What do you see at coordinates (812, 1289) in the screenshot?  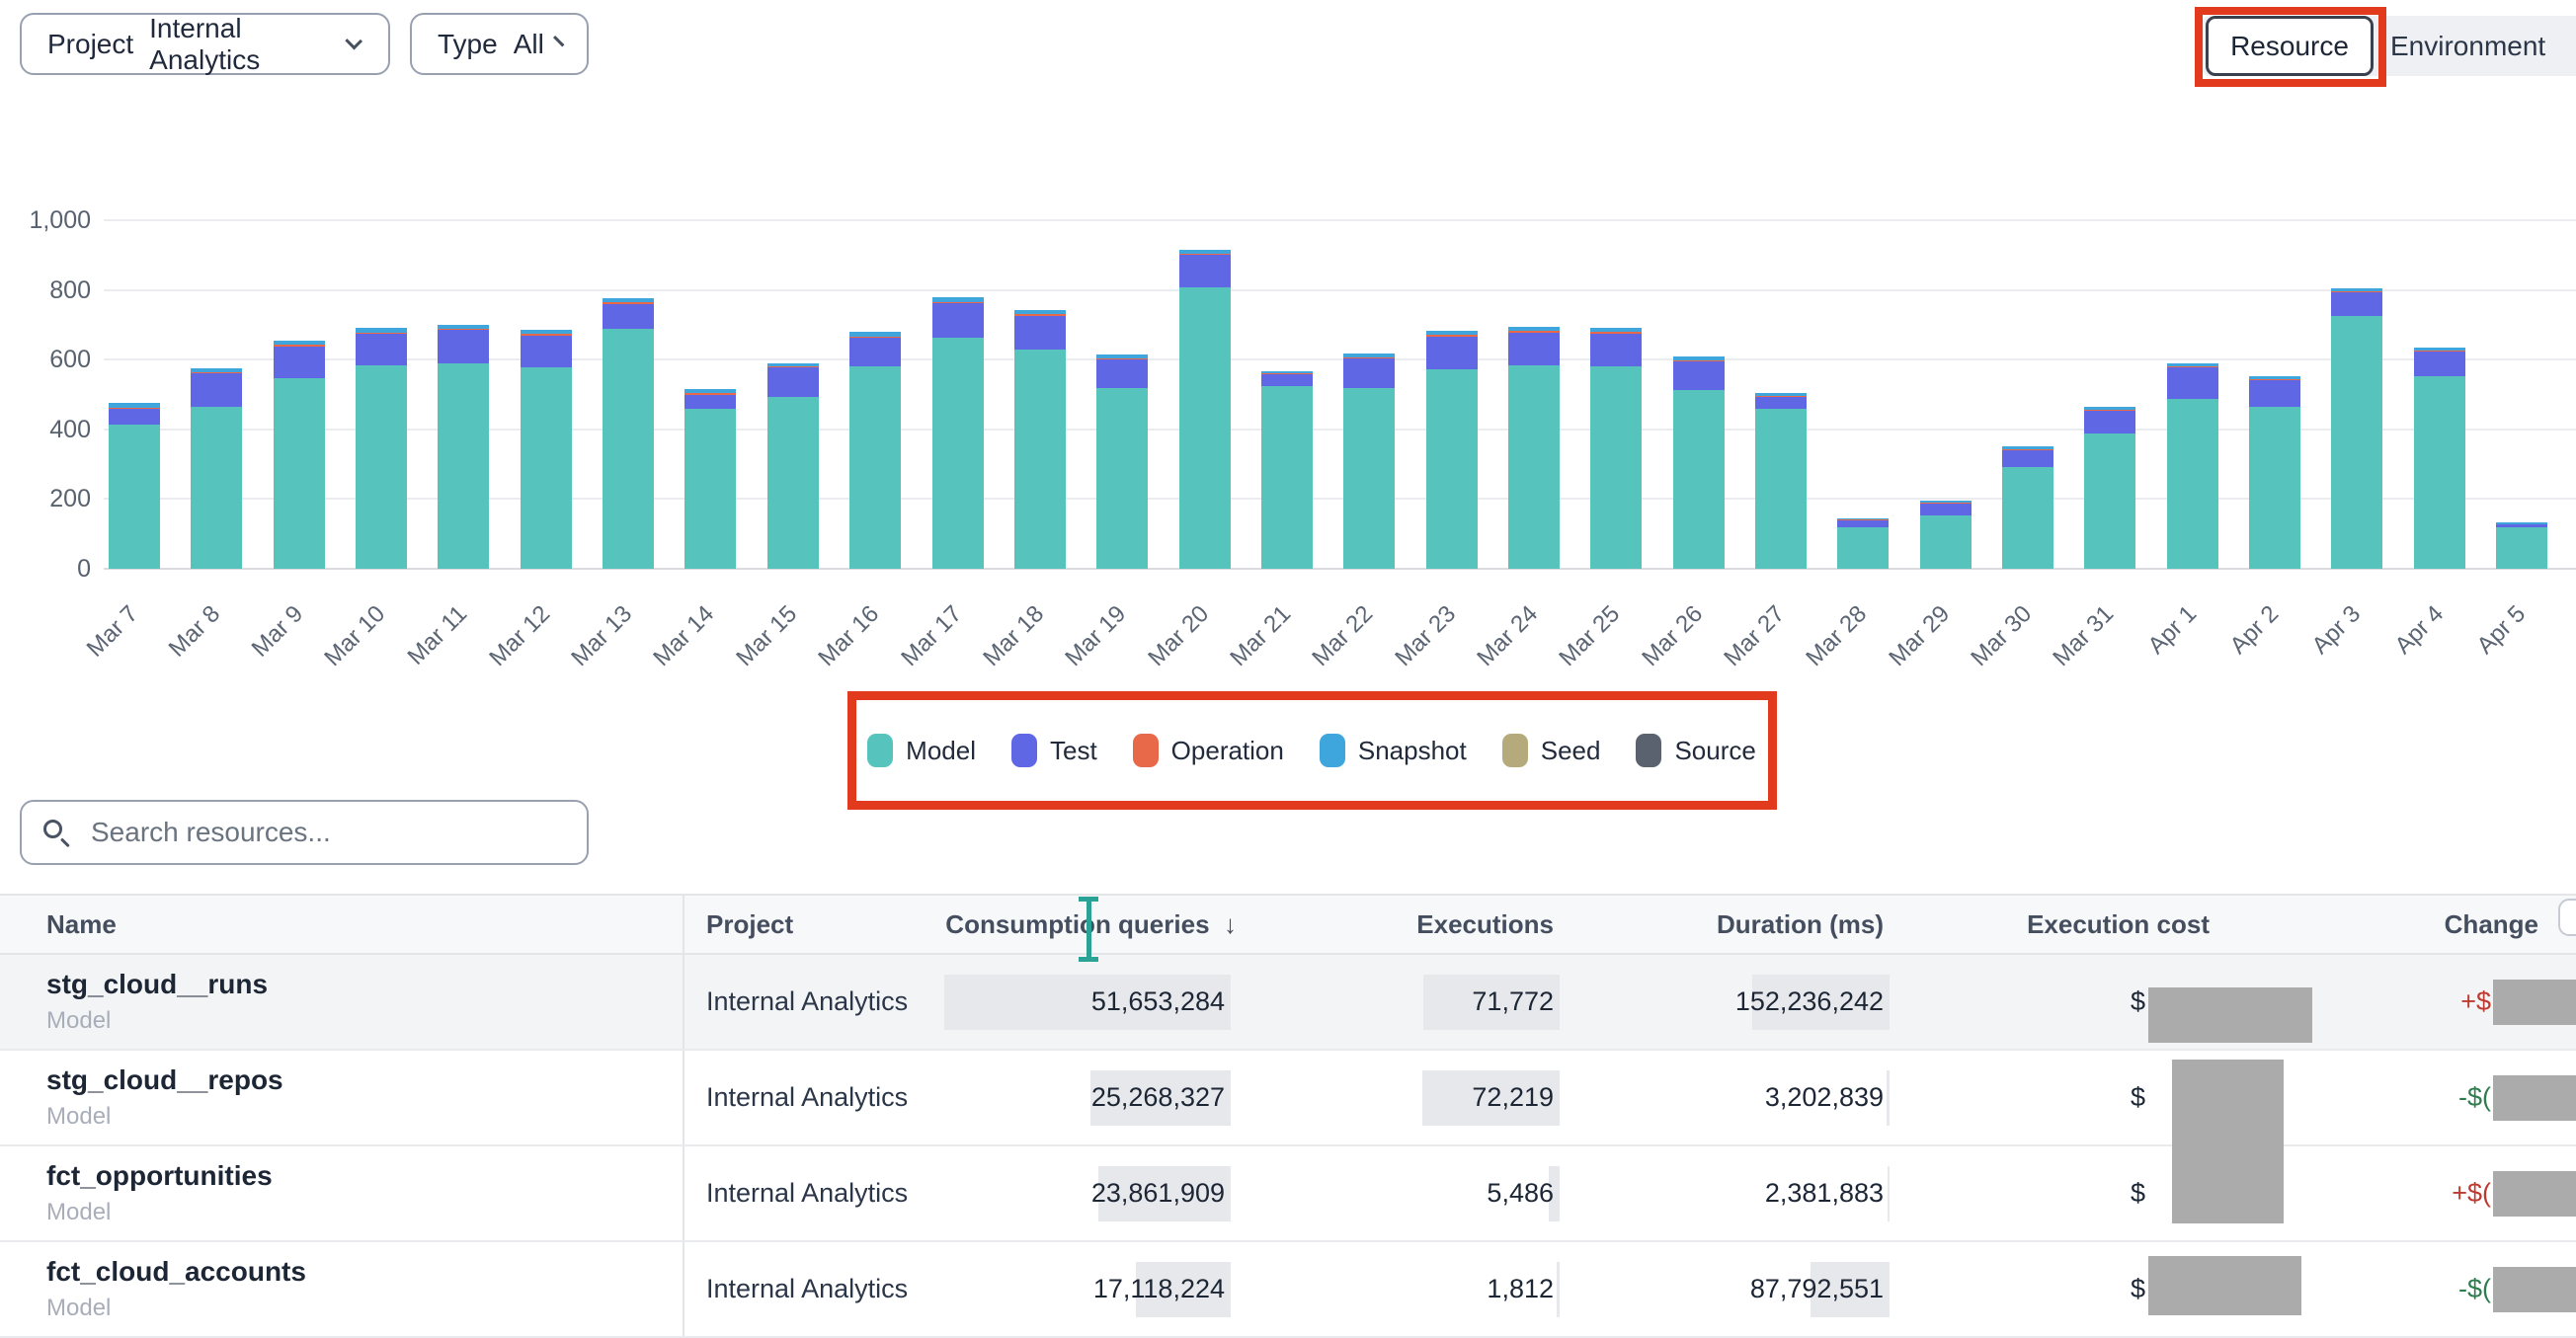 I see `cell-project: Internal Analytics` at bounding box center [812, 1289].